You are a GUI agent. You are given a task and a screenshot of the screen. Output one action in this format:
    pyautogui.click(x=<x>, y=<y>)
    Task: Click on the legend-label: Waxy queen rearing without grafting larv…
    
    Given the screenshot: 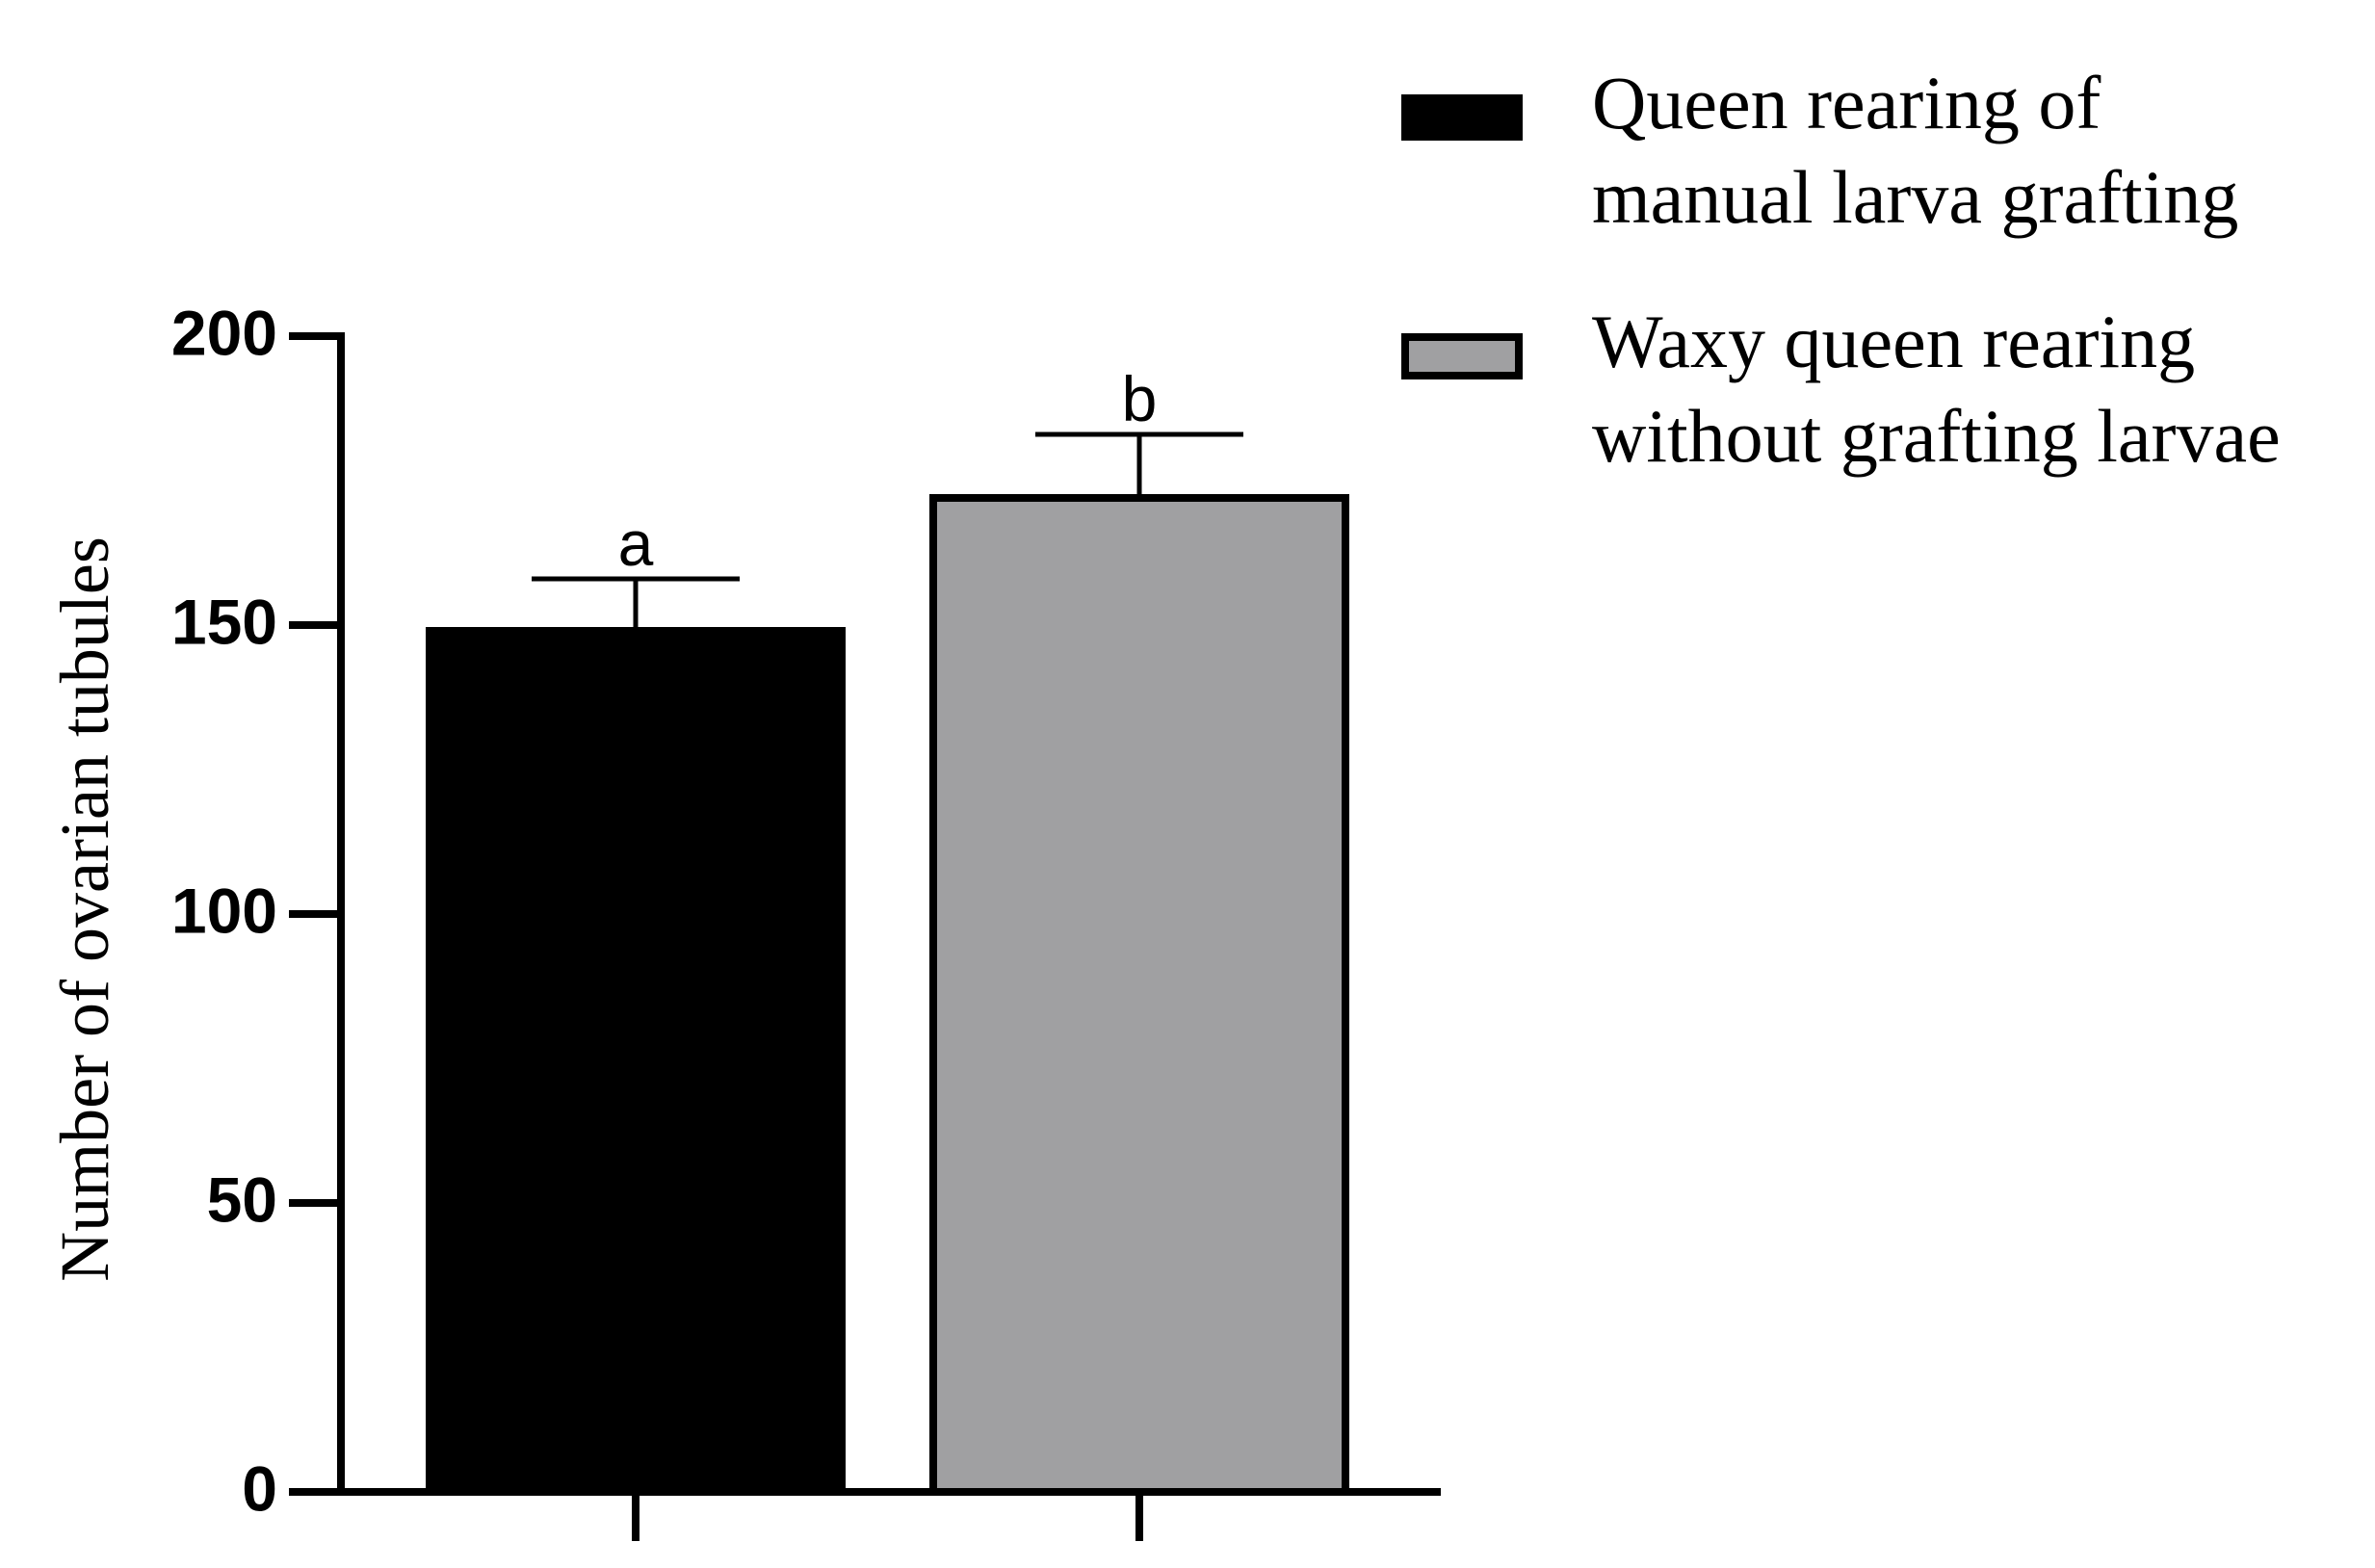 What is the action you would take?
    pyautogui.click(x=1937, y=389)
    